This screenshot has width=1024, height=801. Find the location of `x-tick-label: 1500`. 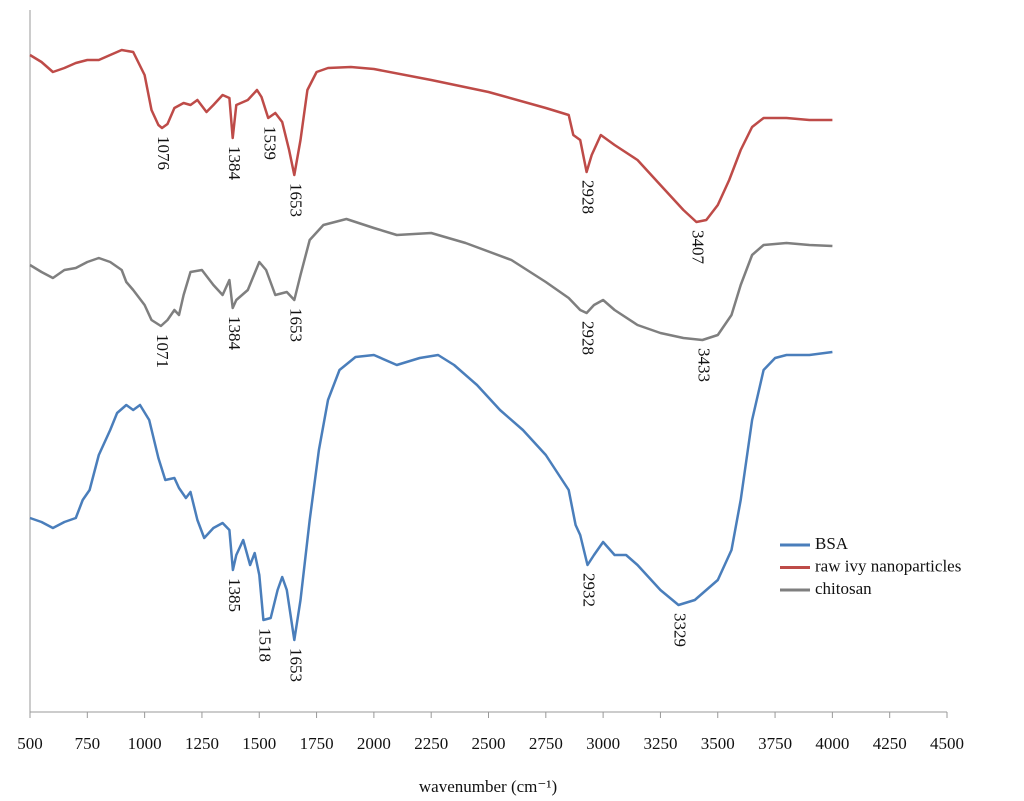

x-tick-label: 1500 is located at coordinates (259, 743).